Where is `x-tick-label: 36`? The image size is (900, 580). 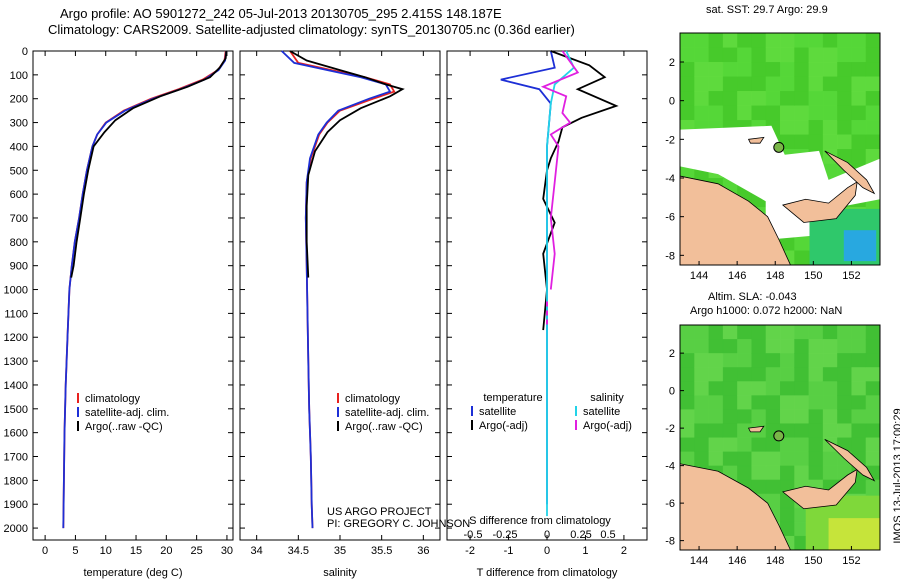 x-tick-label: 36 is located at coordinates (423, 551).